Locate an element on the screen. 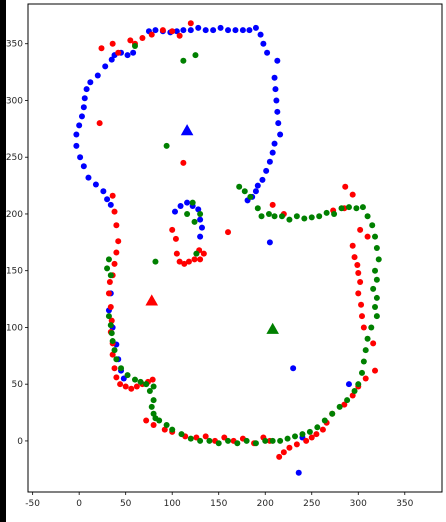 The height and width of the screenshot is (522, 446). y-tick-label: 200 is located at coordinates (14, 215).